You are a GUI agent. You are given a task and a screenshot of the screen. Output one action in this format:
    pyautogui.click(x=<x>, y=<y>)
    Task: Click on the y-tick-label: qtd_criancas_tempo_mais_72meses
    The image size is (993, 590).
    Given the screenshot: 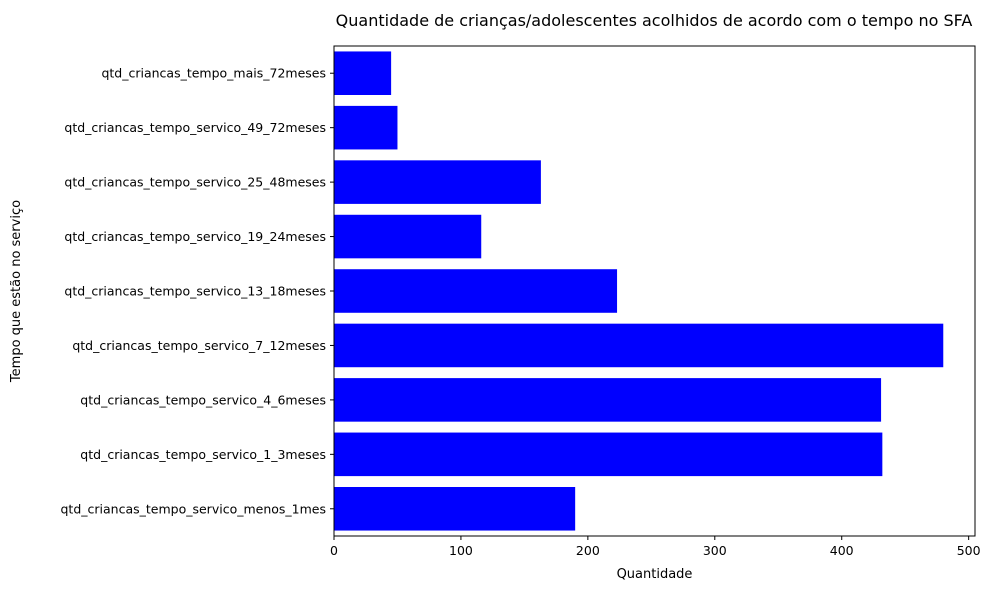 What is the action you would take?
    pyautogui.click(x=213, y=73)
    